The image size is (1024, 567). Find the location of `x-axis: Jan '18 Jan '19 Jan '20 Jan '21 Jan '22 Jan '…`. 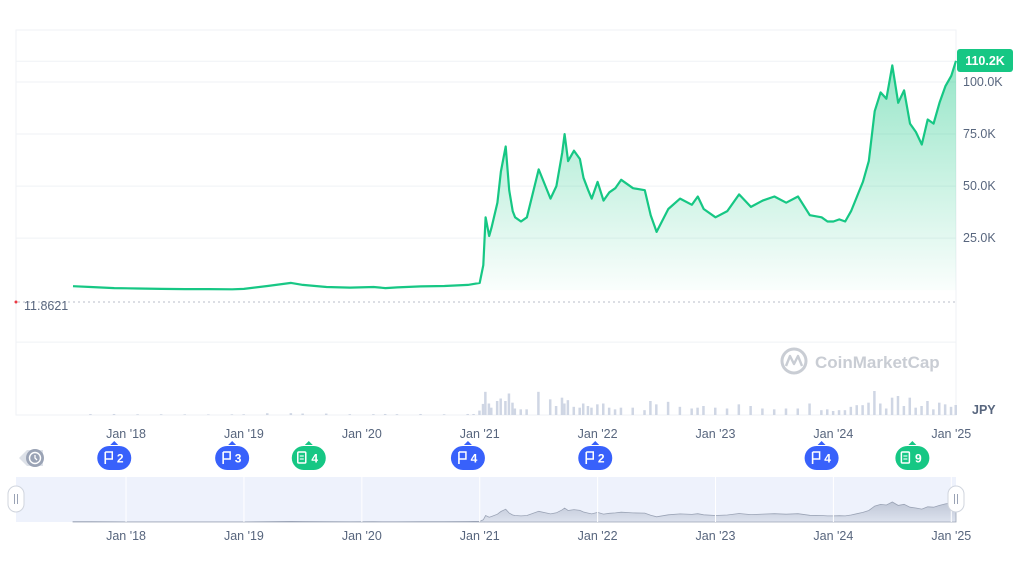

x-axis: Jan '18 Jan '19 Jan '20 Jan '21 Jan '22 Jan '… is located at coordinates (538, 434).